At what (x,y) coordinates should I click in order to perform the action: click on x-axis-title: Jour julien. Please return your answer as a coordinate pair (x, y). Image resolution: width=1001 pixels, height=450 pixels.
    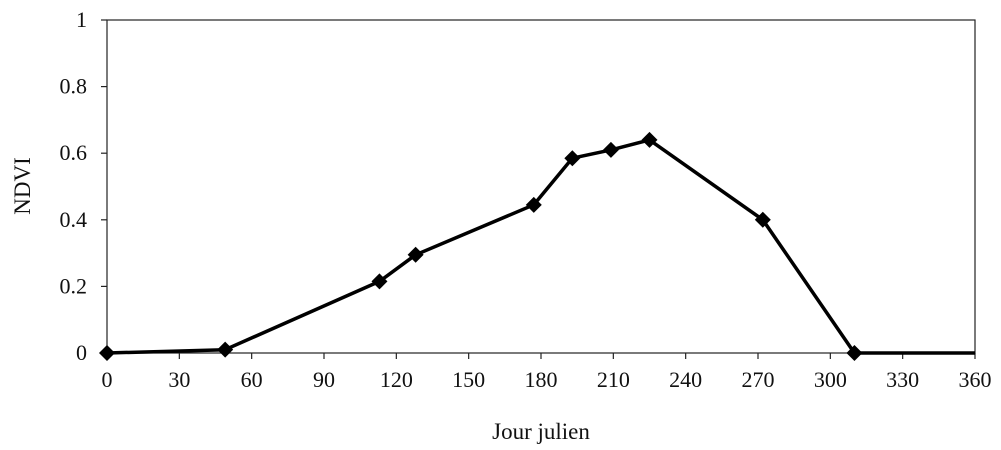
    Looking at the image, I should click on (541, 431).